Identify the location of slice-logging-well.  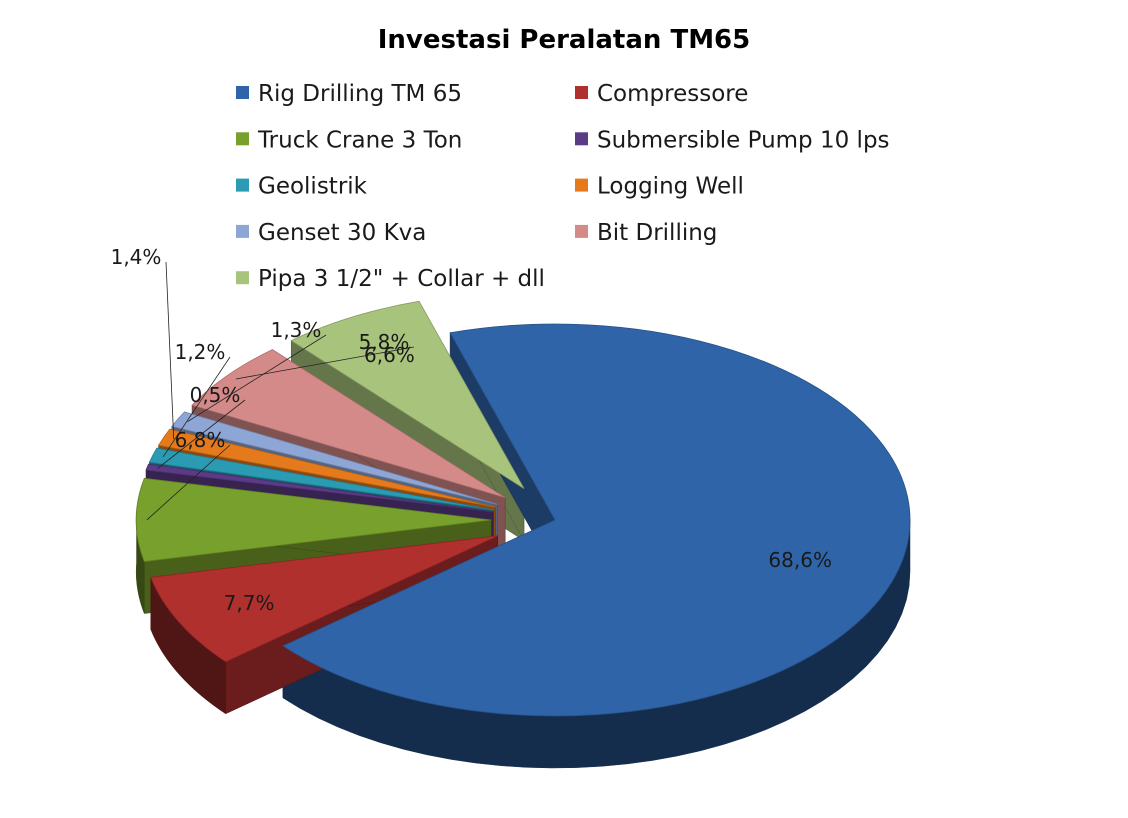
(326, 468).